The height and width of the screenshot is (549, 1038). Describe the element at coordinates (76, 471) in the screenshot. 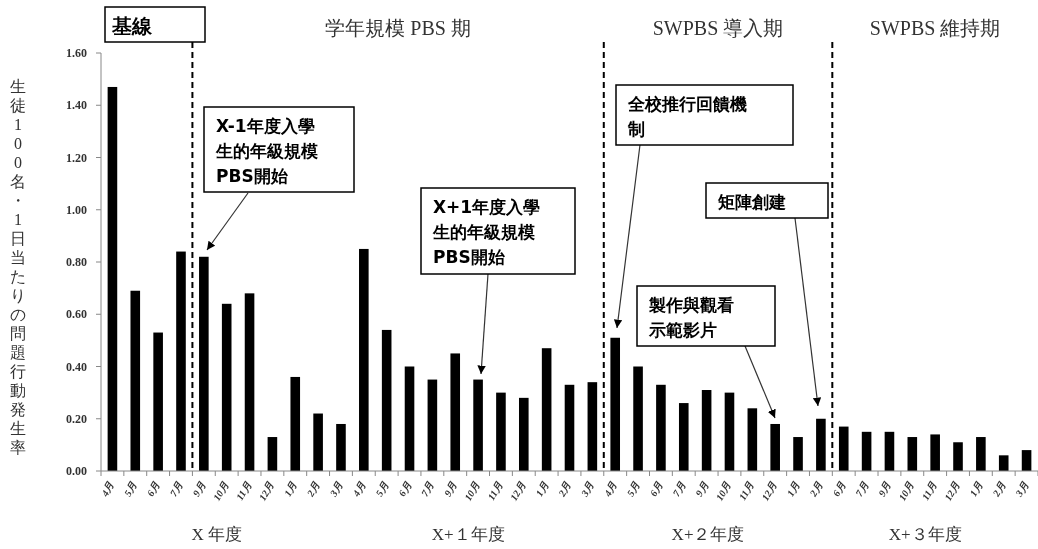

I see `y-tick-label: 0.00` at that location.